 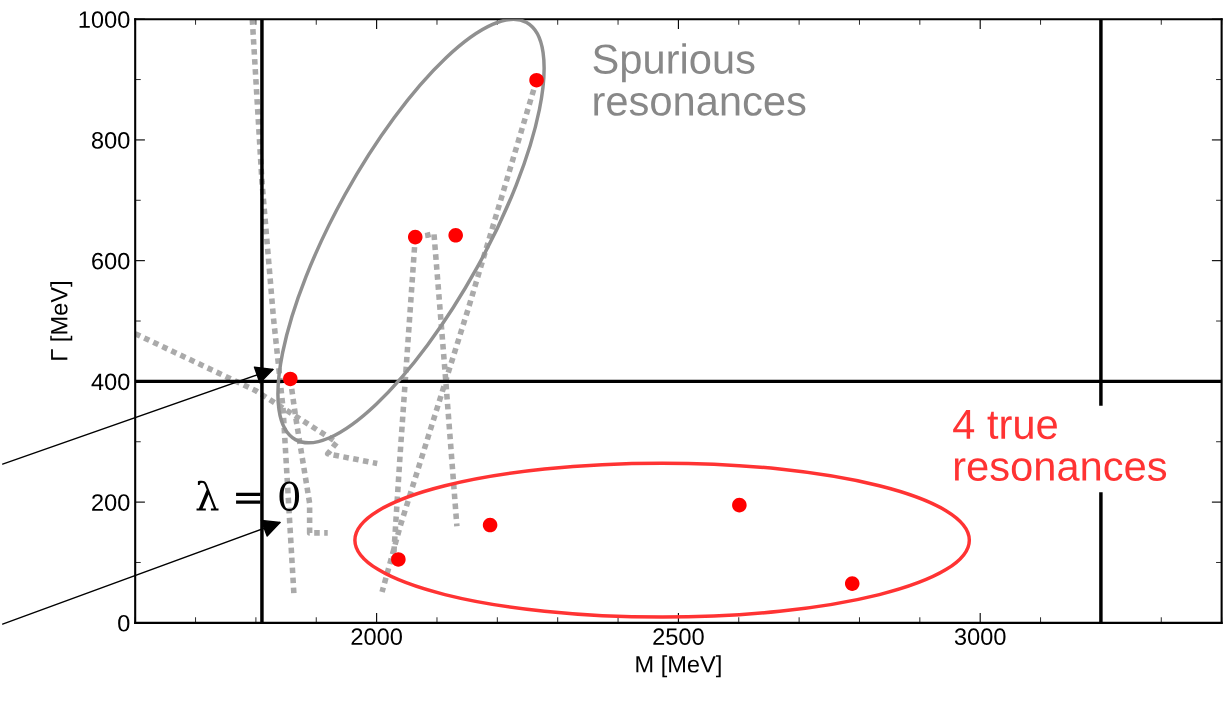 What do you see at coordinates (110, 140) in the screenshot?
I see `y-tick-label: 800` at bounding box center [110, 140].